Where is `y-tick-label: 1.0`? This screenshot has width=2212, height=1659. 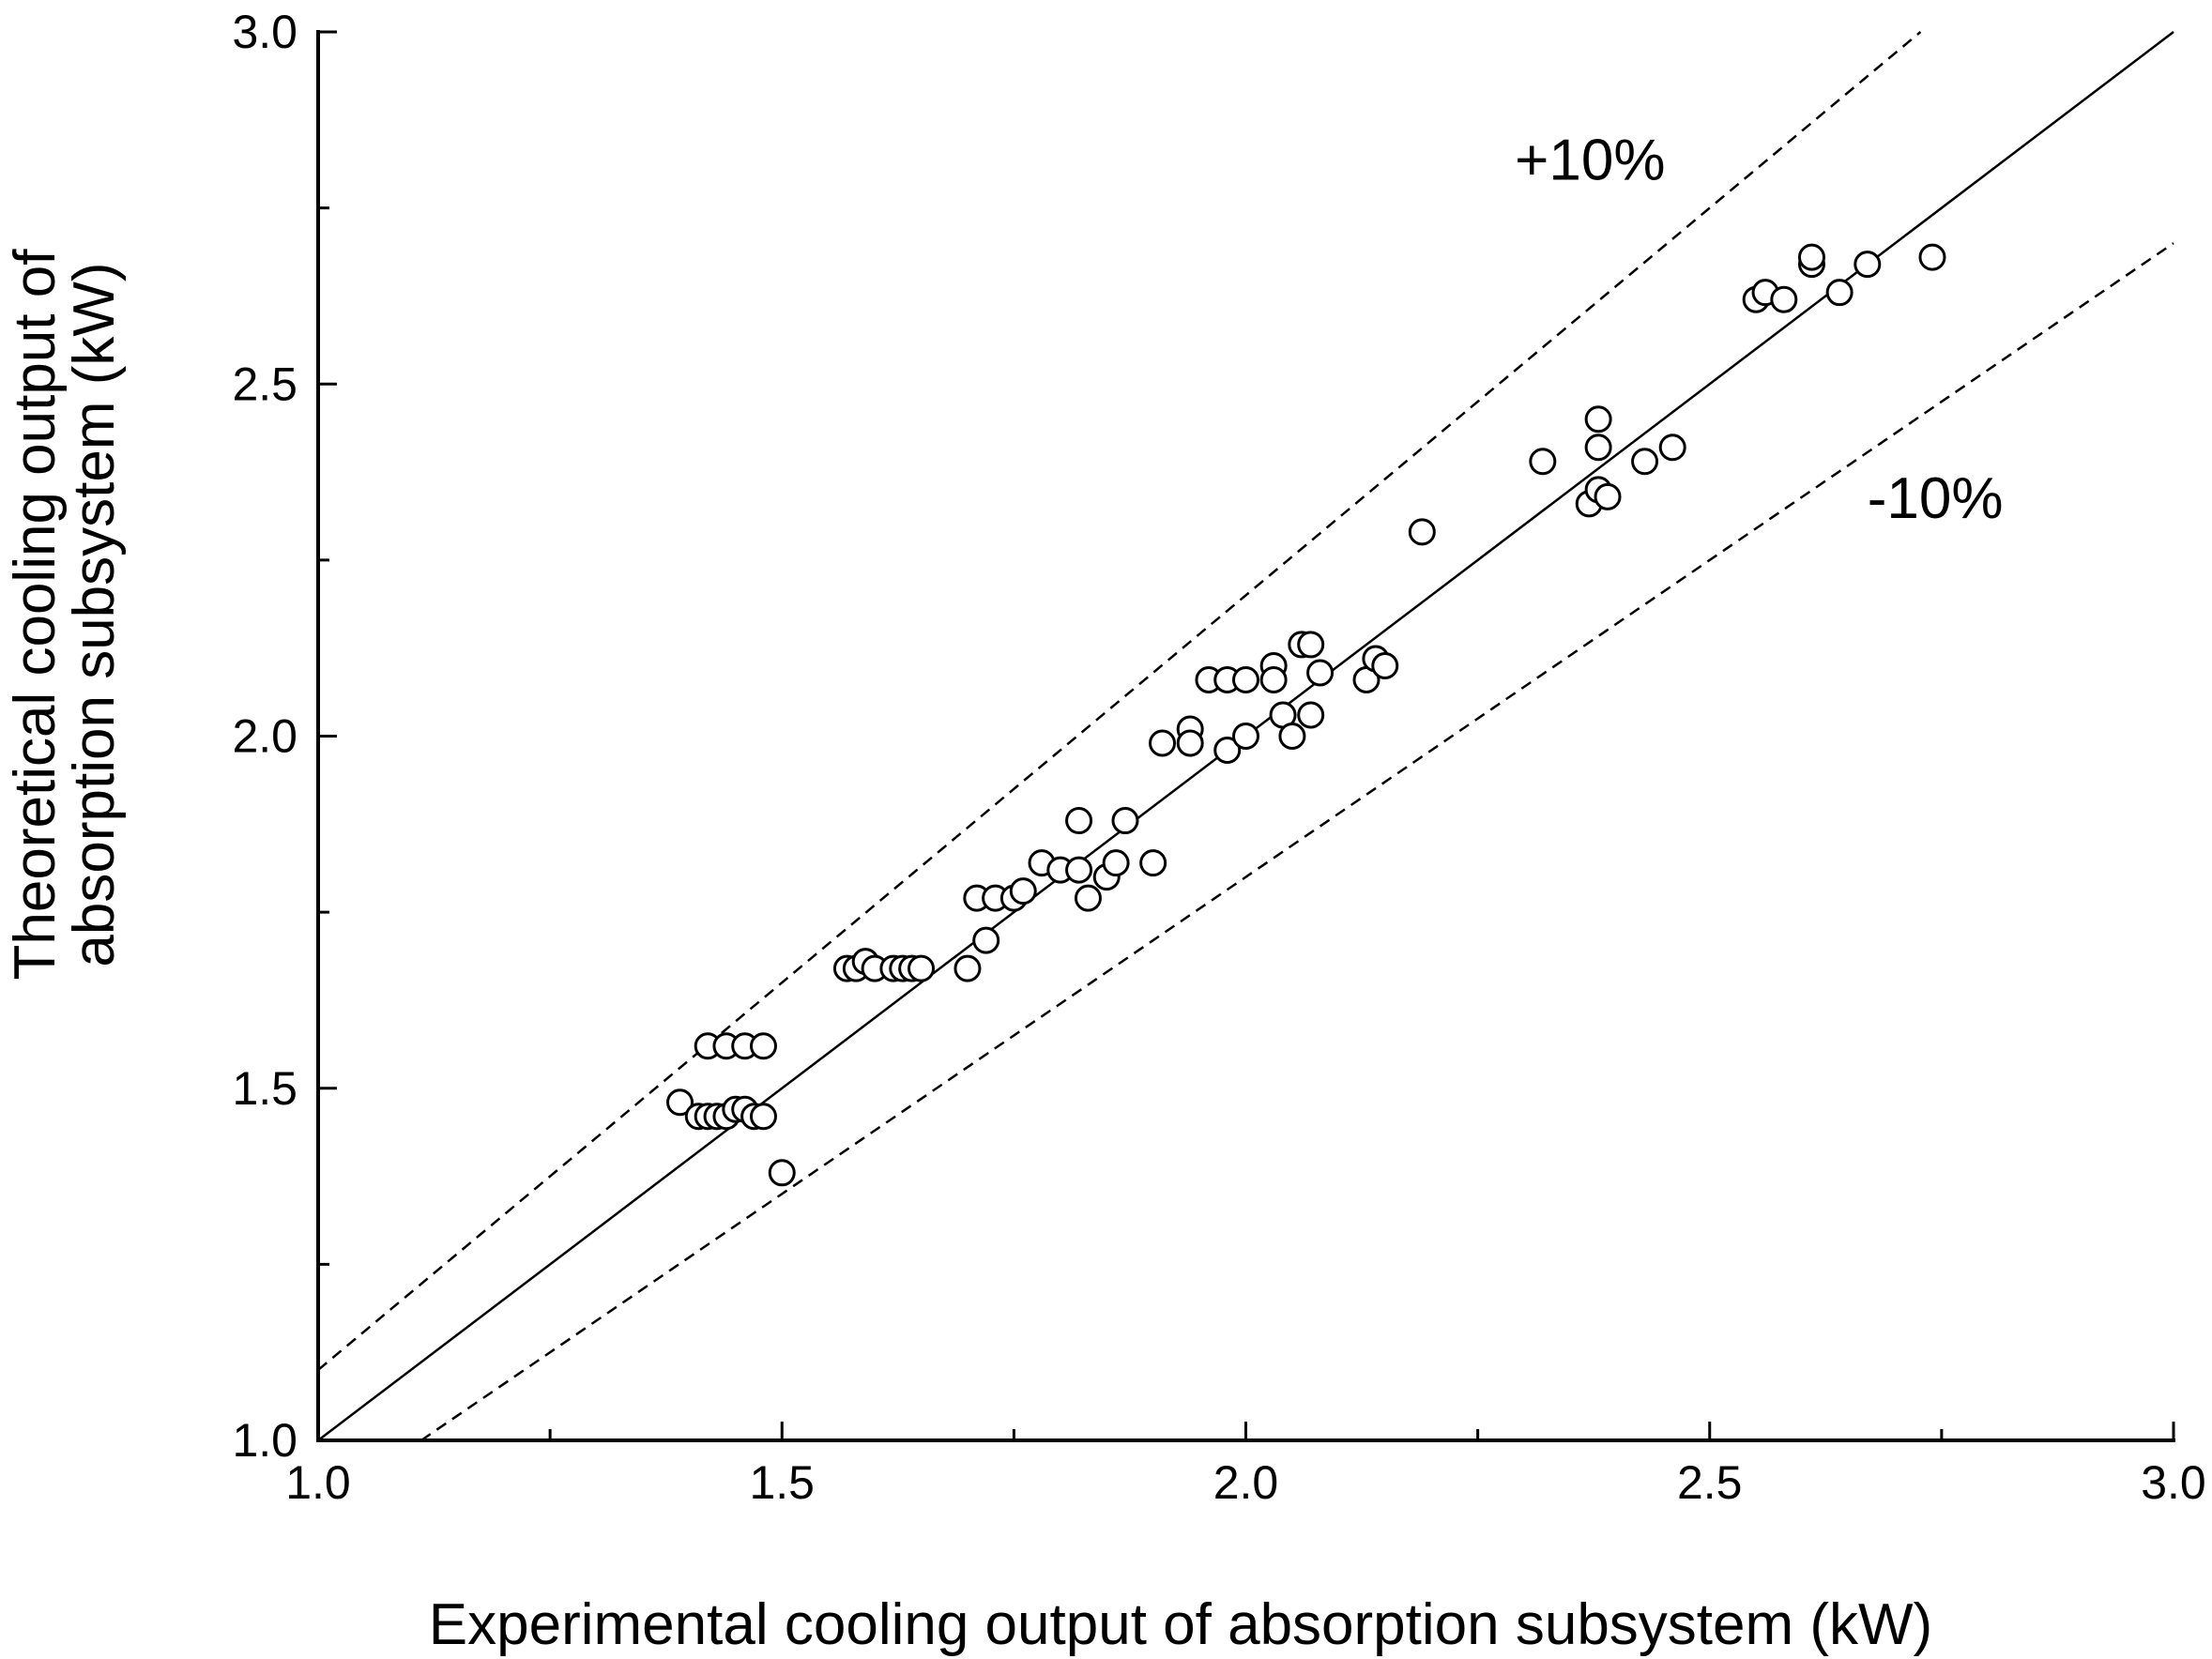
y-tick-label: 1.0 is located at coordinates (264, 1440).